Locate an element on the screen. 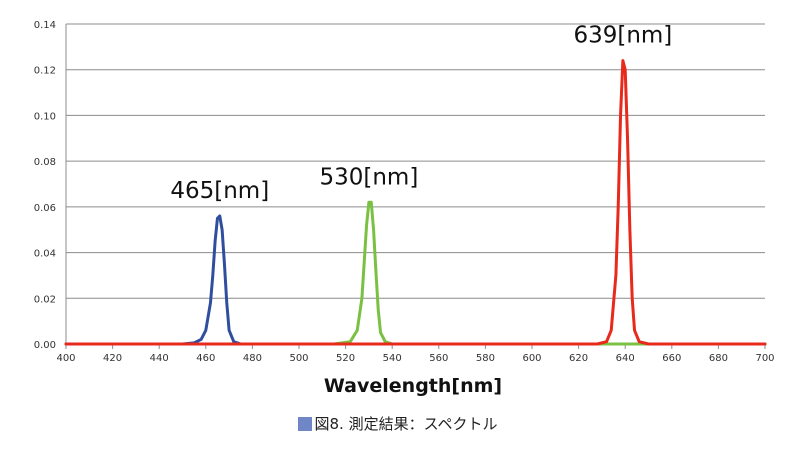 The width and height of the screenshot is (796, 453). x-tick-label: 420 is located at coordinates (112, 358).